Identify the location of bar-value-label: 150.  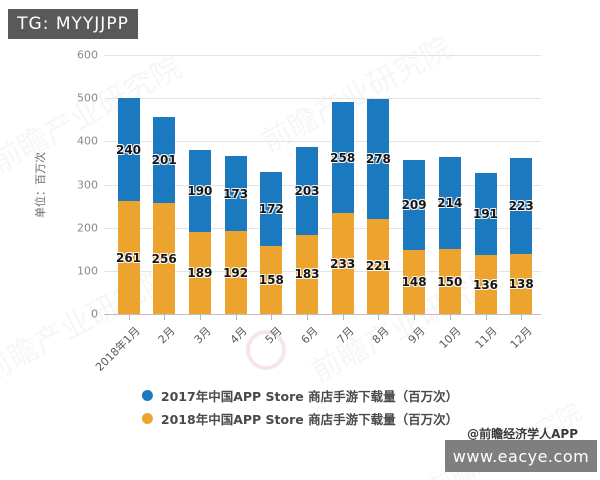
(450, 281).